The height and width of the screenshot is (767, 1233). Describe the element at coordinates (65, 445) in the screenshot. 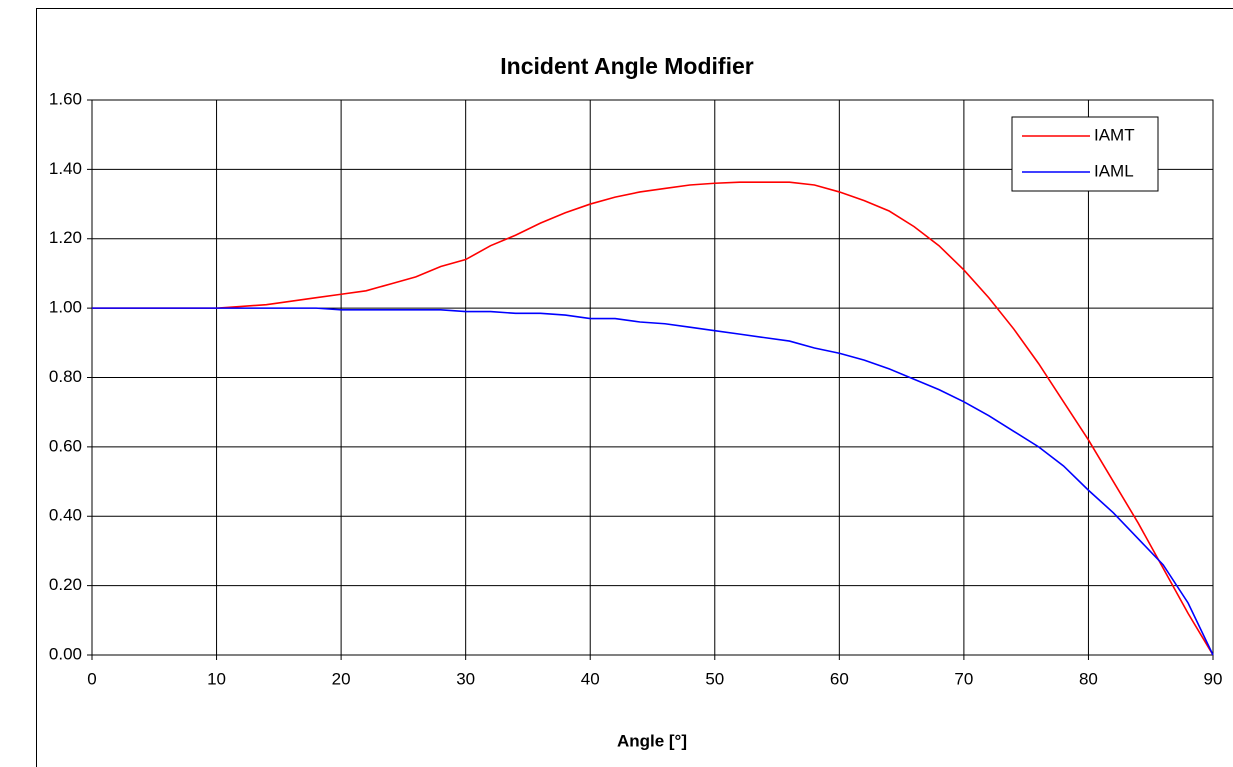

I see `y-tick-label: 0.60` at that location.